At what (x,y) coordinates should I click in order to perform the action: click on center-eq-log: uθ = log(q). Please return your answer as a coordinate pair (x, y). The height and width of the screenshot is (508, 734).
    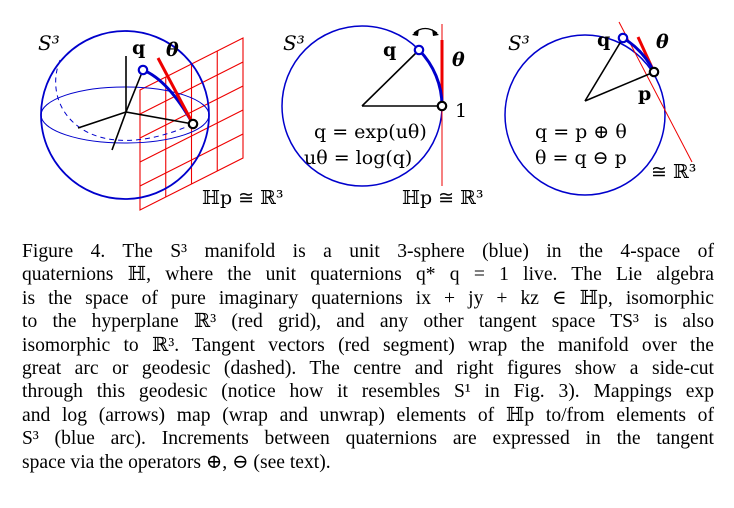
    Looking at the image, I should click on (358, 158).